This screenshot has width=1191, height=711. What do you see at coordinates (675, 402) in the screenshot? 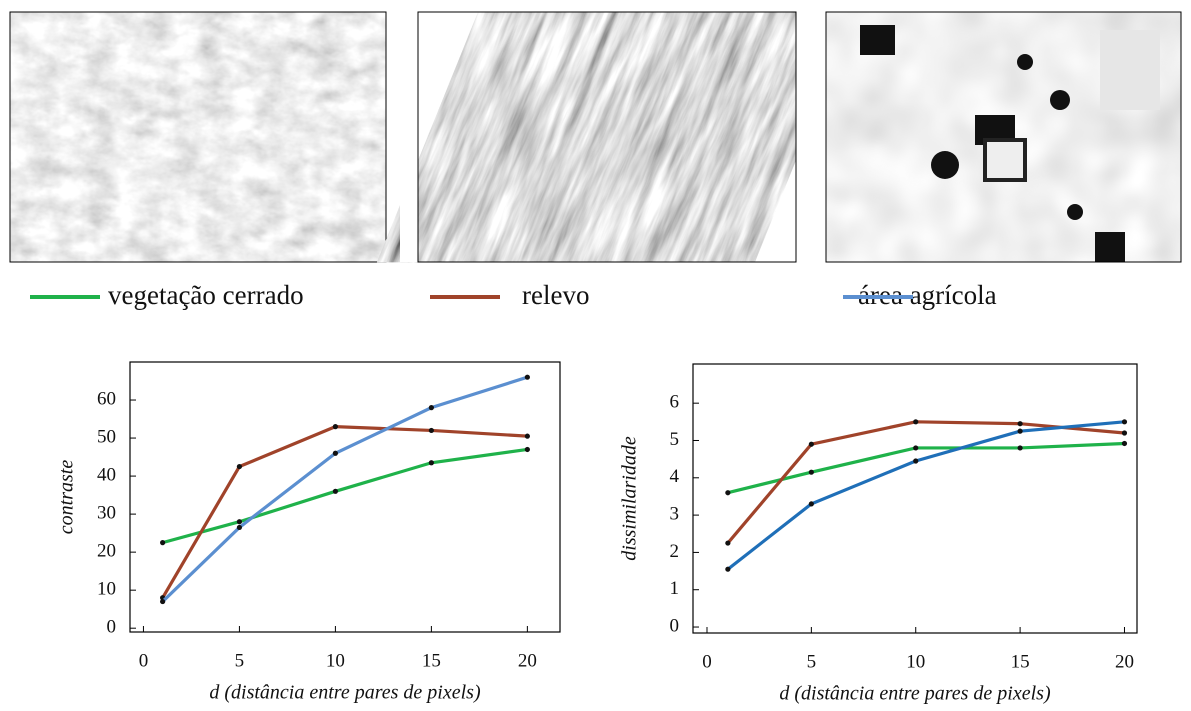
I see `y-tick-label: 6` at bounding box center [675, 402].